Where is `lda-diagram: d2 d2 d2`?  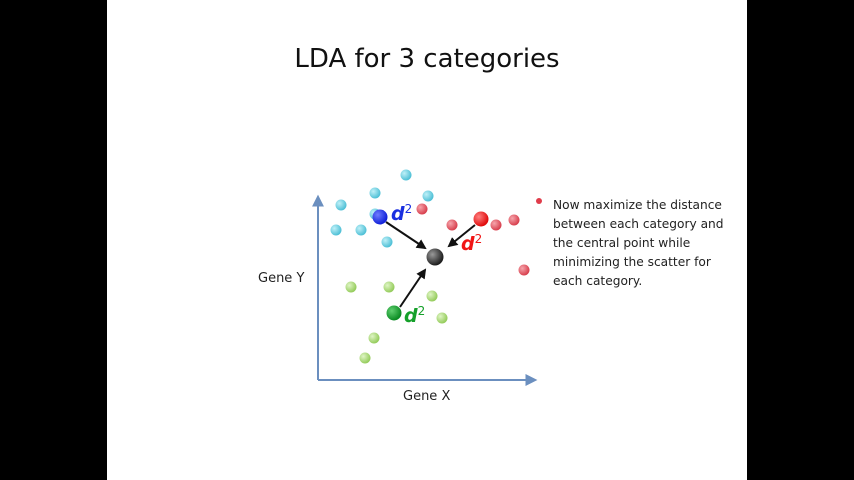
lda-diagram: d2 d2 d2 is located at coordinates (425, 277).